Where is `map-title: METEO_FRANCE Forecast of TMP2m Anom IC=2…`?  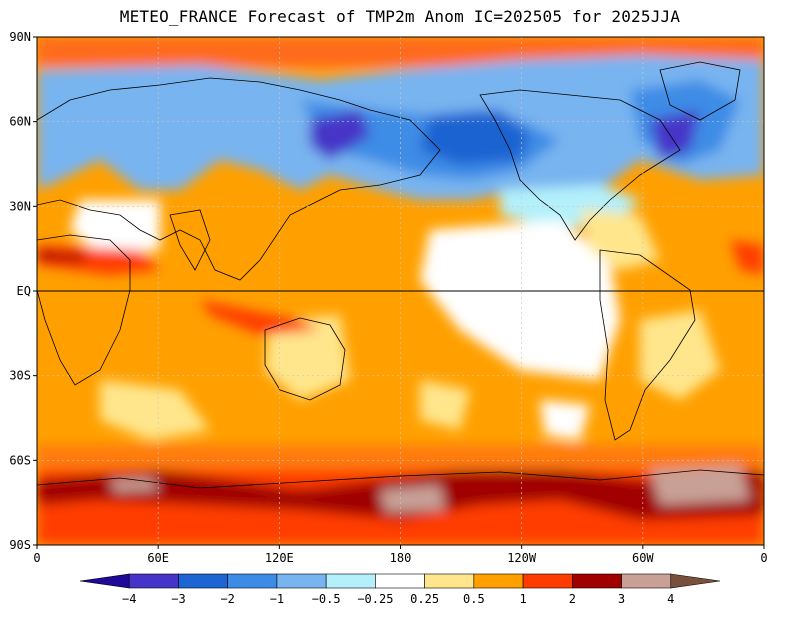 map-title: METEO_FRANCE Forecast of TMP2m Anom IC=2… is located at coordinates (400, 16).